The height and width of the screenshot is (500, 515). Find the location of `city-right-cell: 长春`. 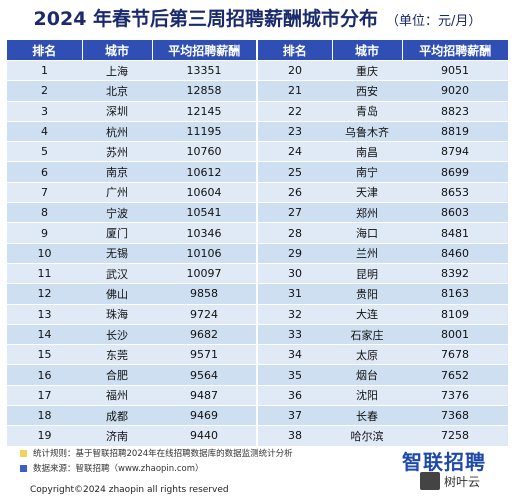

city-right-cell: 长春 is located at coordinates (367, 415).